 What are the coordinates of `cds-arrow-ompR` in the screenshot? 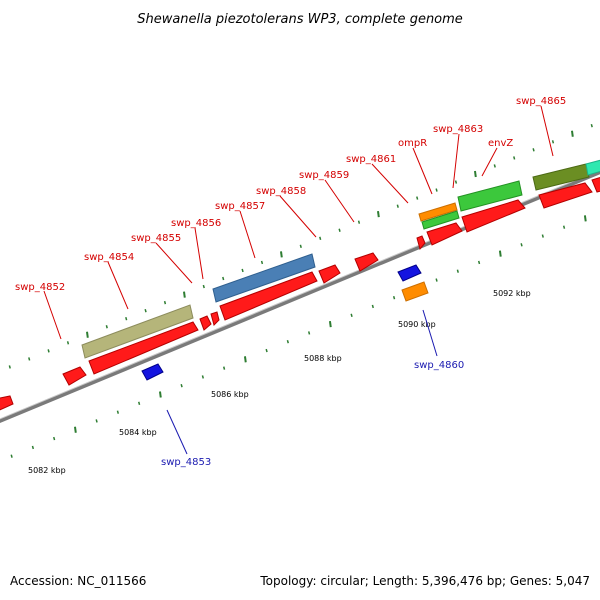 It's located at (444, 234).